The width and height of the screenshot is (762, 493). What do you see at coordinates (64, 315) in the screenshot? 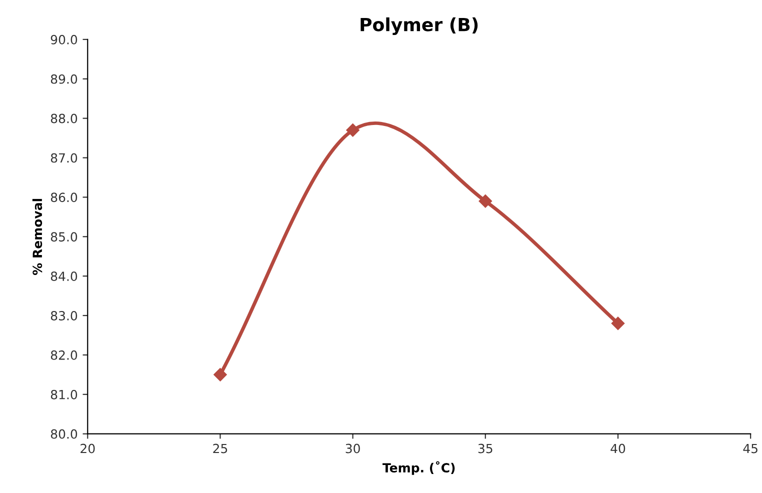
I see `y-tick-label: 83.0` at bounding box center [64, 315].